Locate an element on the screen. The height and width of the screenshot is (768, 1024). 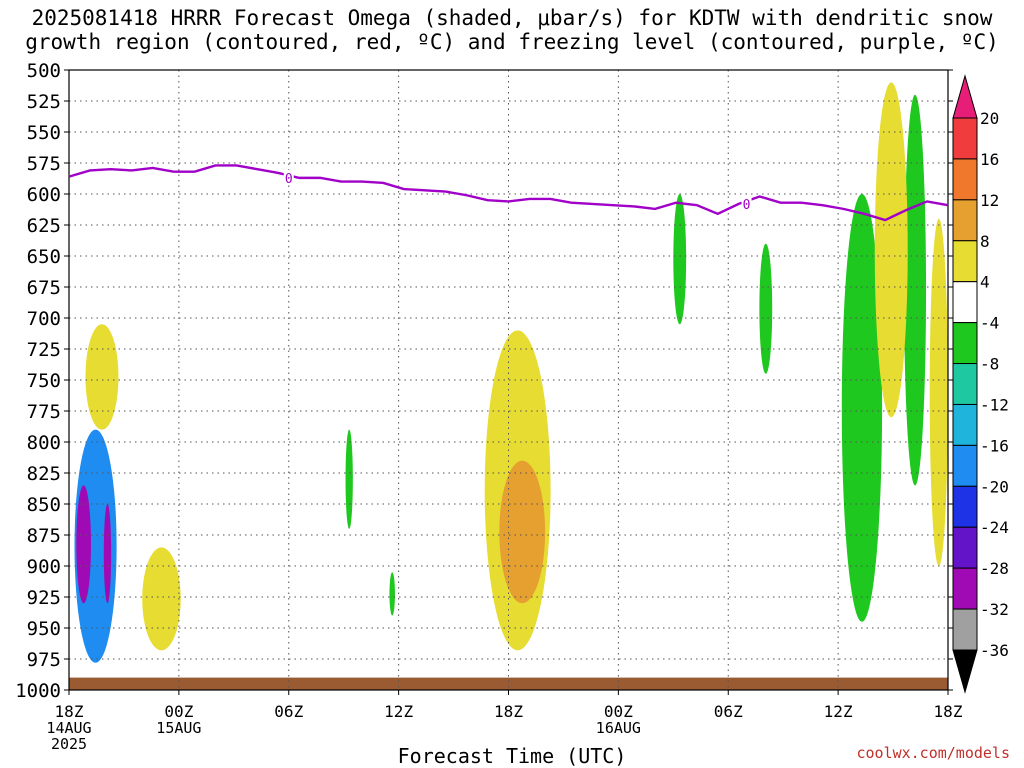
ground-strip is located at coordinates (508, 683).